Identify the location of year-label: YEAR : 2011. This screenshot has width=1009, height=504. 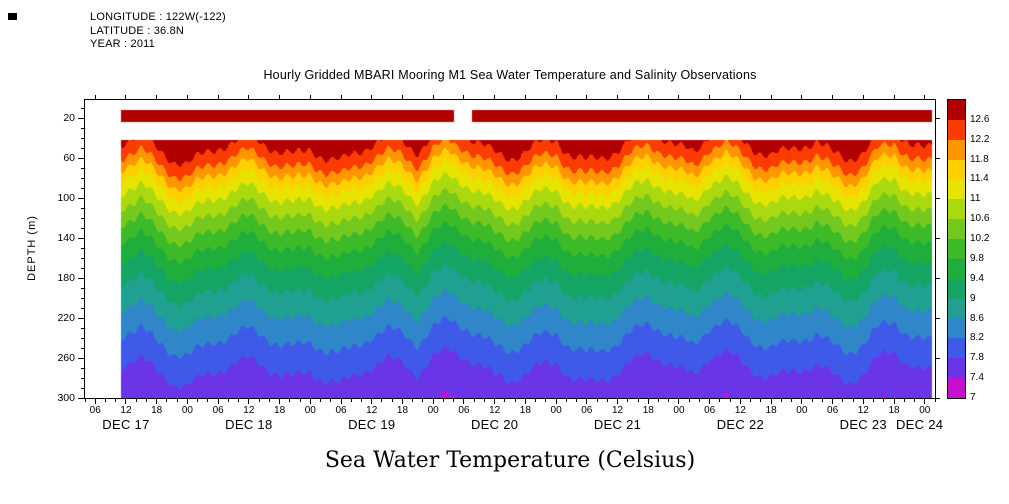
(122, 44).